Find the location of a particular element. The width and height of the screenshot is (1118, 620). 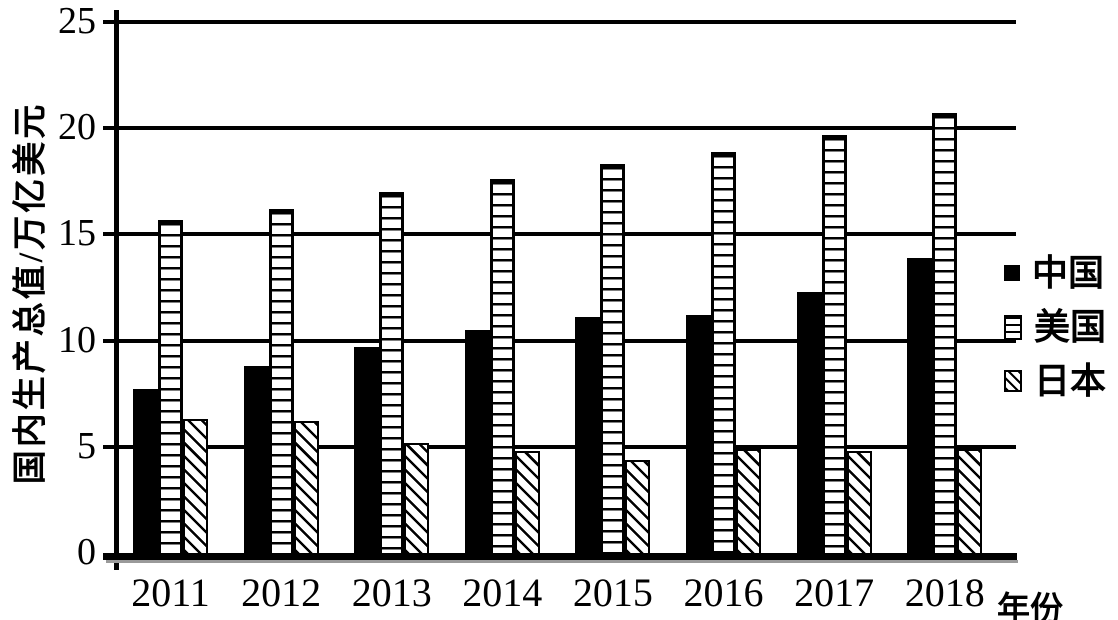

legend-item-usa: 美国 is located at coordinates (1055, 327).